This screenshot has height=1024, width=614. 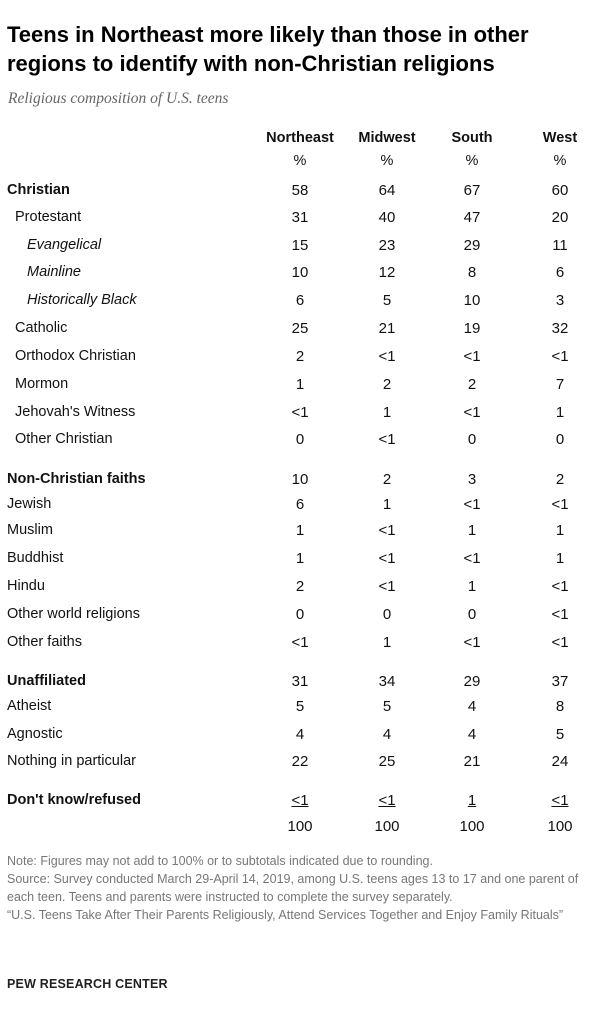 What do you see at coordinates (75, 356) in the screenshot?
I see `row-label: Orthodox Christian` at bounding box center [75, 356].